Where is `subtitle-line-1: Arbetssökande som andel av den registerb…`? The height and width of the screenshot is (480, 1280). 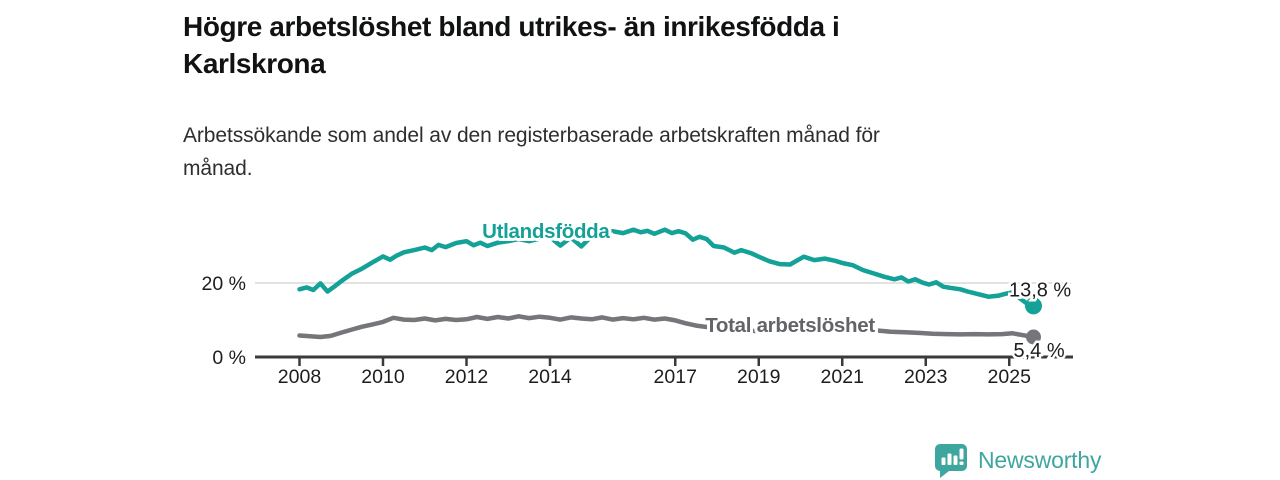
subtitle-line-1: Arbetssökande som andel av den registerb… is located at coordinates (531, 135).